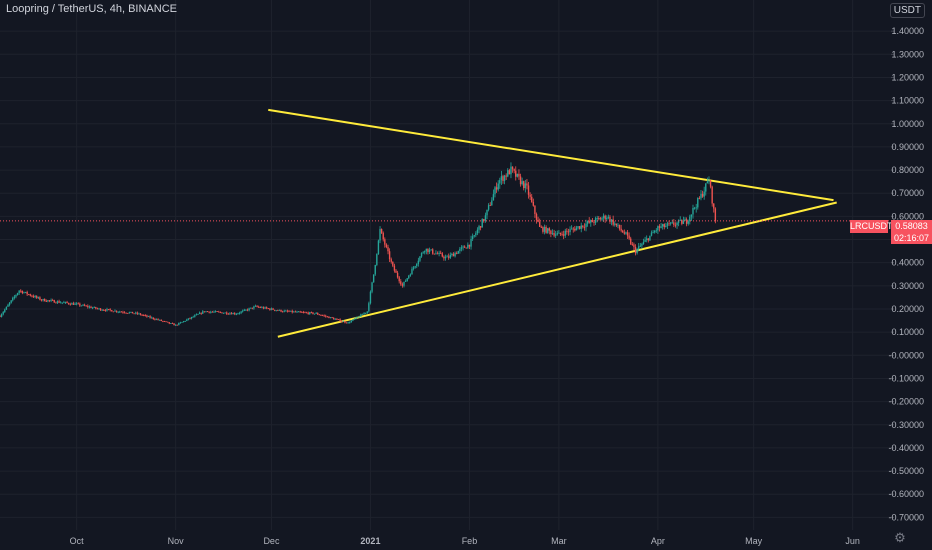 This screenshot has width=932, height=550. What do you see at coordinates (907, 332) in the screenshot?
I see `y-tick-label: 0.10000` at bounding box center [907, 332].